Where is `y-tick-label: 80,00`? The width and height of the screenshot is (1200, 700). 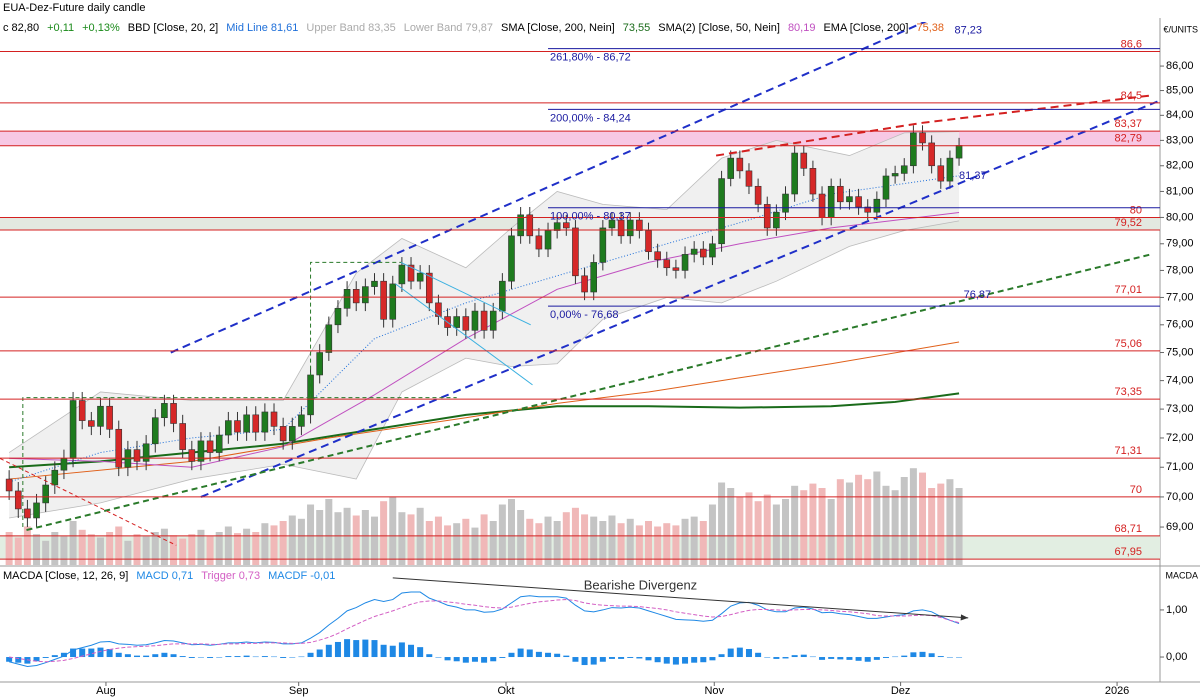 y-tick-label: 80,00 is located at coordinates (1180, 217).